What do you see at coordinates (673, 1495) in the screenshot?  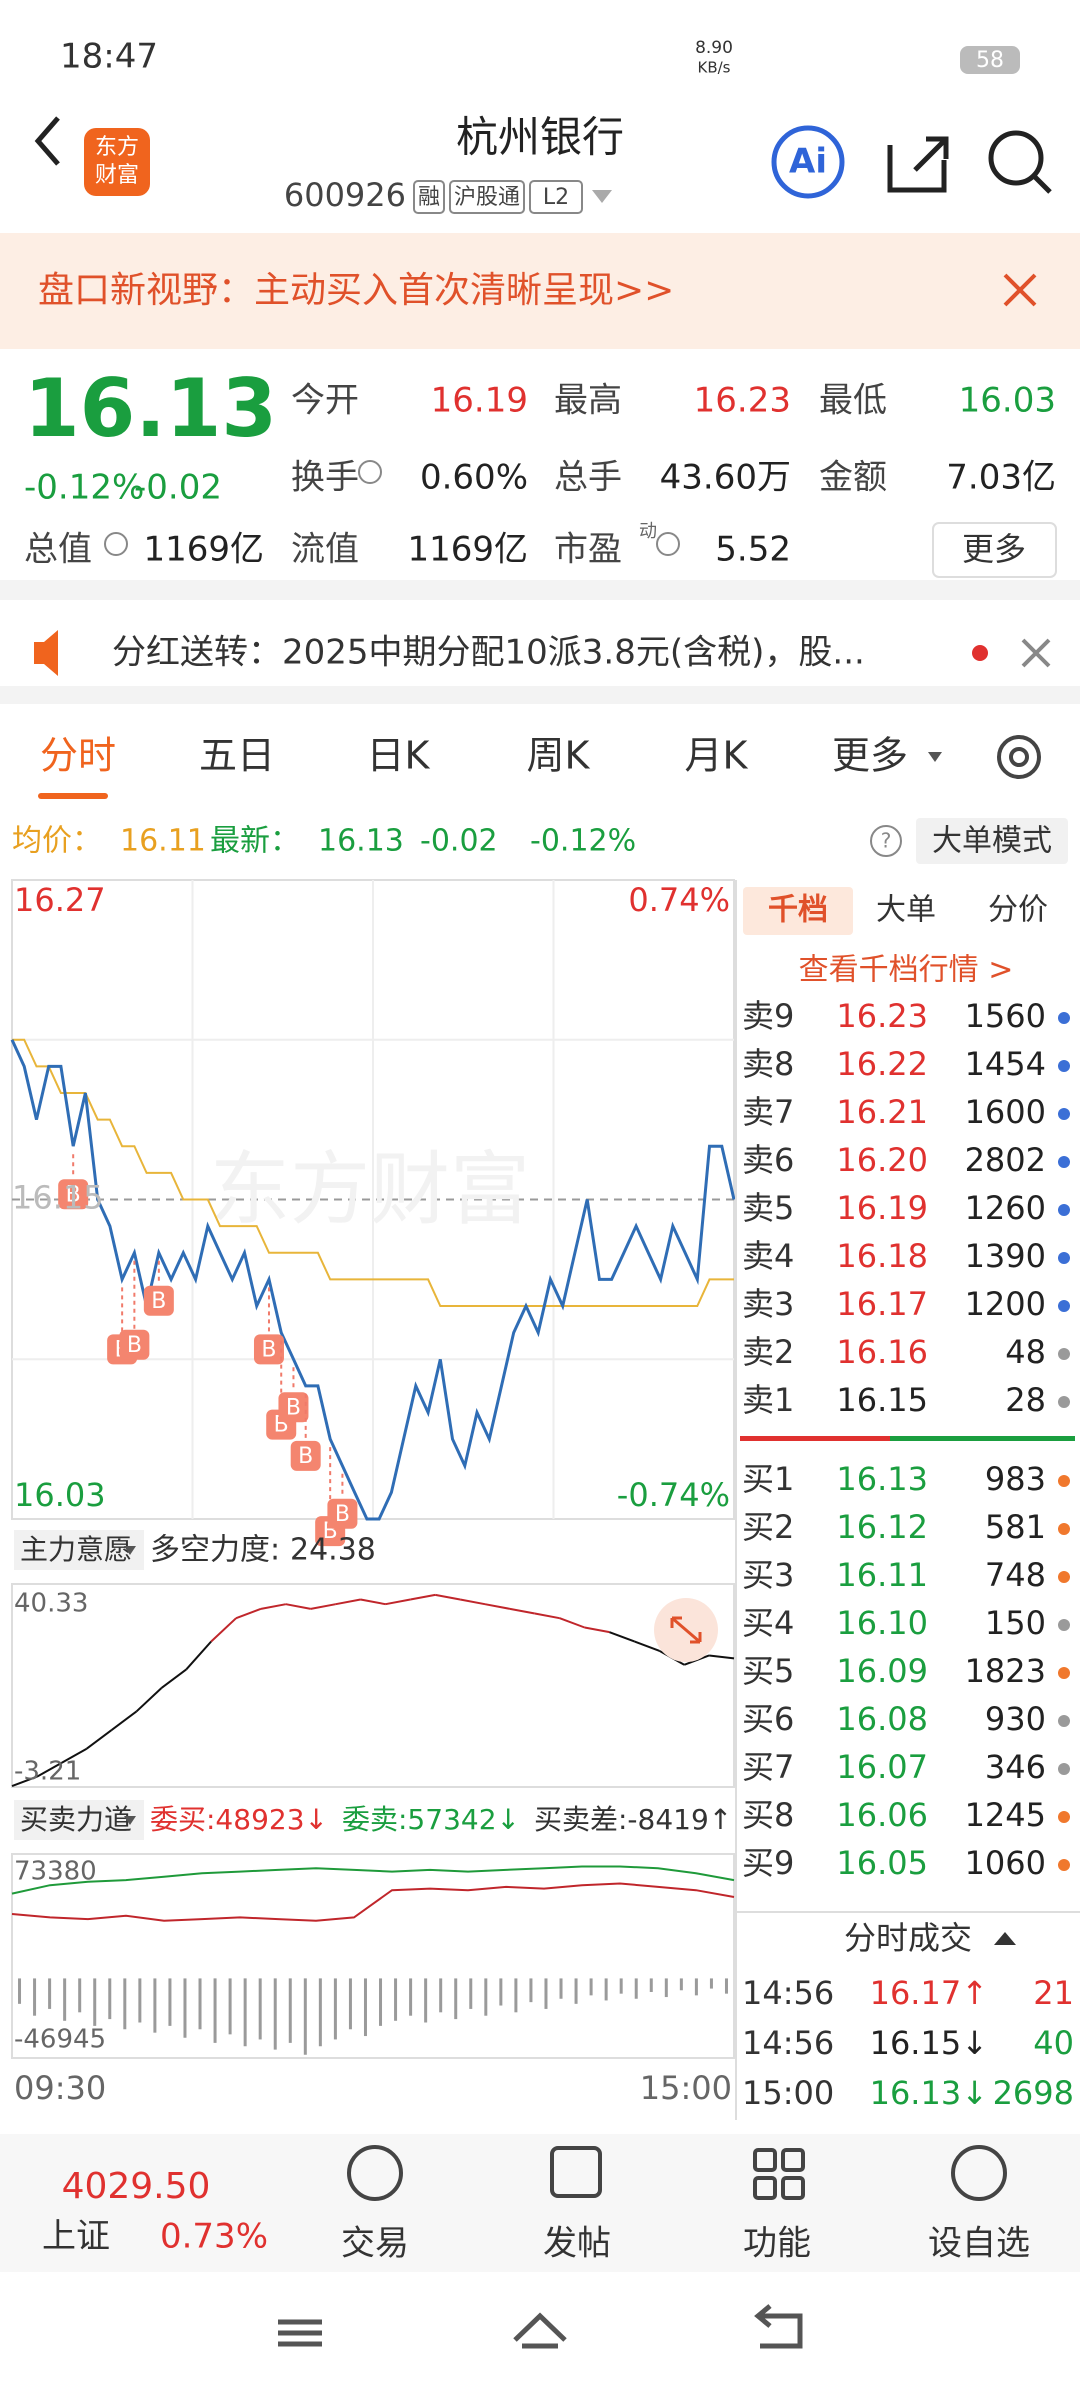 I see `pct-bottom: -0.74%` at bounding box center [673, 1495].